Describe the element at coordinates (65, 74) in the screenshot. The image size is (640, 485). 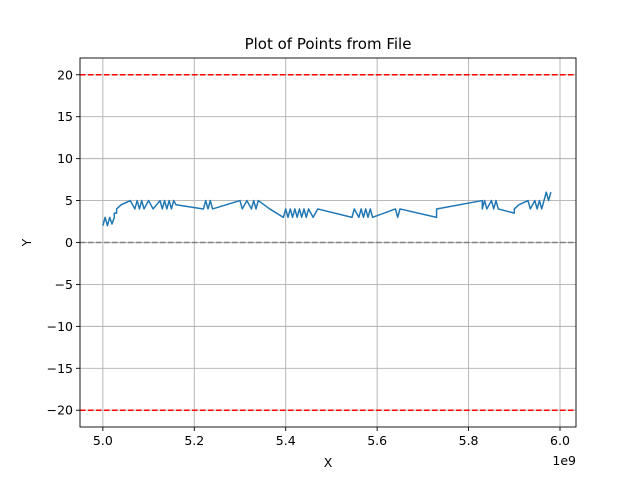
I see `y-tick-label: 20` at that location.